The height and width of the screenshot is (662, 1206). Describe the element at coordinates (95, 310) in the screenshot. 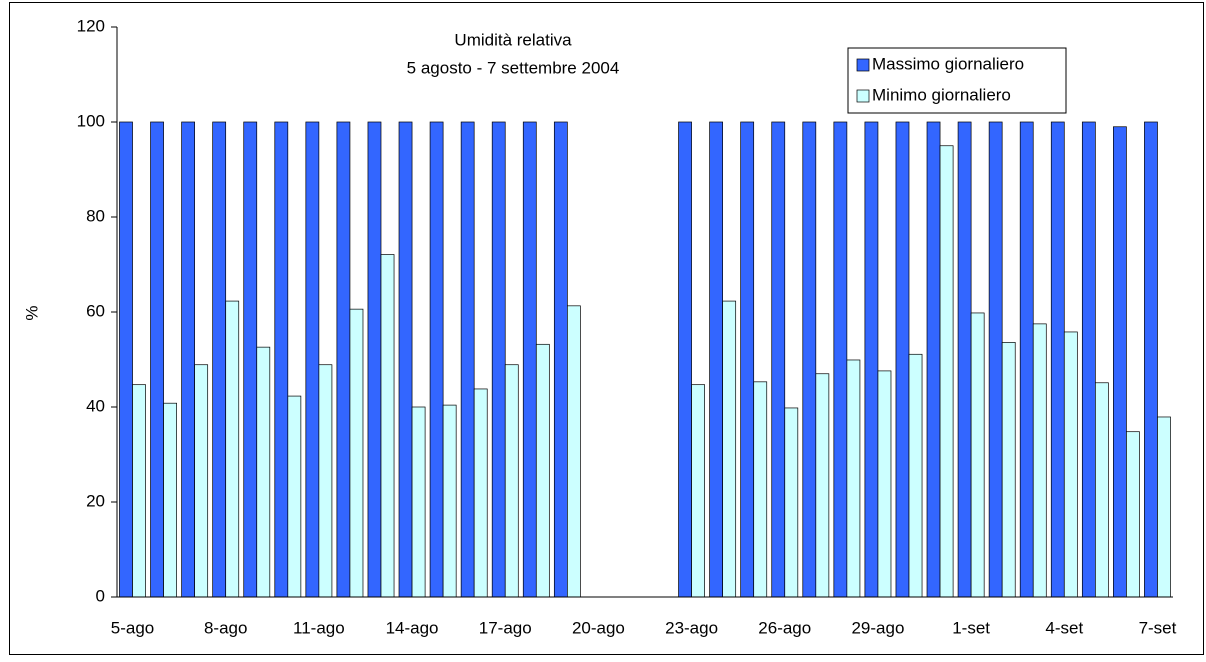

I see `y-tick-label: 60` at that location.